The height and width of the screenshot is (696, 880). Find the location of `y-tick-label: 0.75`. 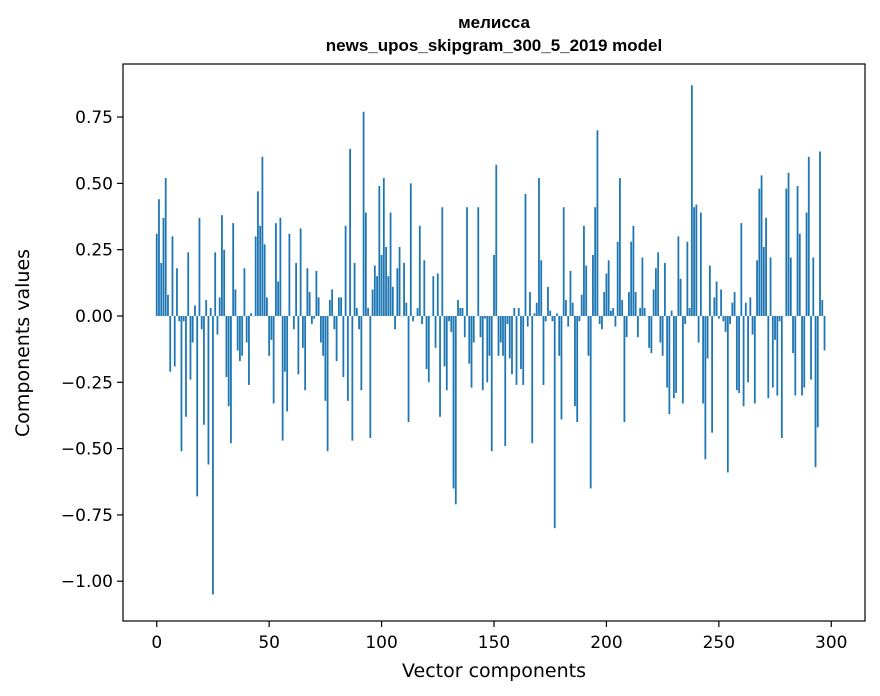

y-tick-label: 0.75 is located at coordinates (94, 118).